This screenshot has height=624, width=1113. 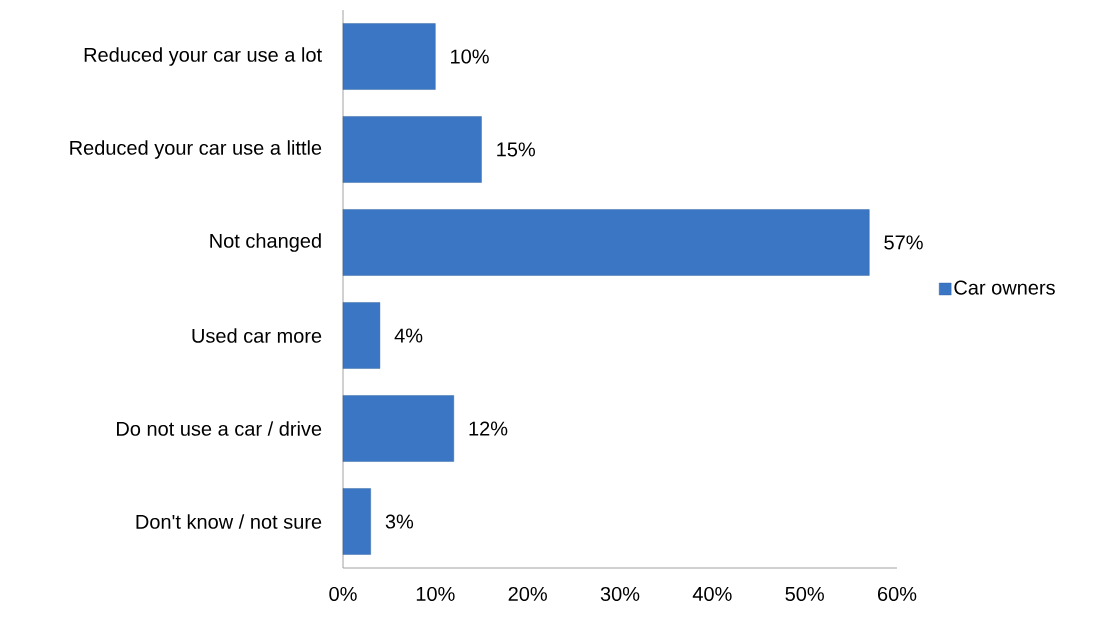 I want to click on data-label: 12%, so click(x=488, y=428).